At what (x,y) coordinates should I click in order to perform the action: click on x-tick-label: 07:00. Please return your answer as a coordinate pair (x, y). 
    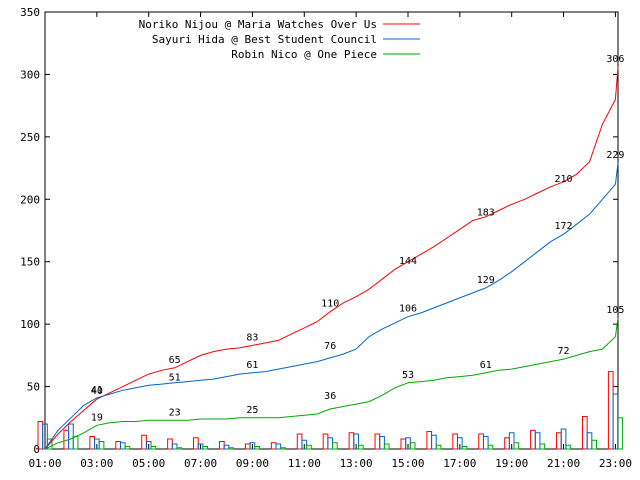
    Looking at the image, I should click on (200, 463).